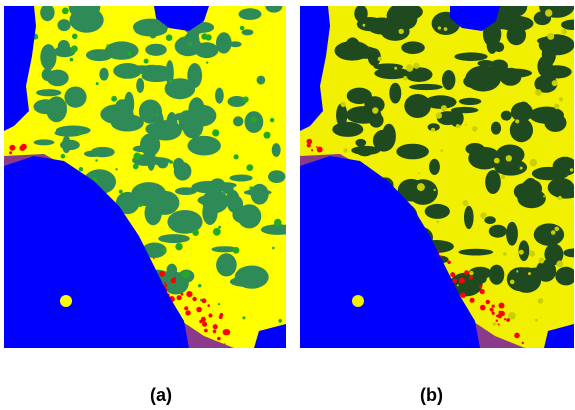 The height and width of the screenshot is (410, 575). Describe the element at coordinates (390, 252) in the screenshot. I see `map-b-bay` at that location.